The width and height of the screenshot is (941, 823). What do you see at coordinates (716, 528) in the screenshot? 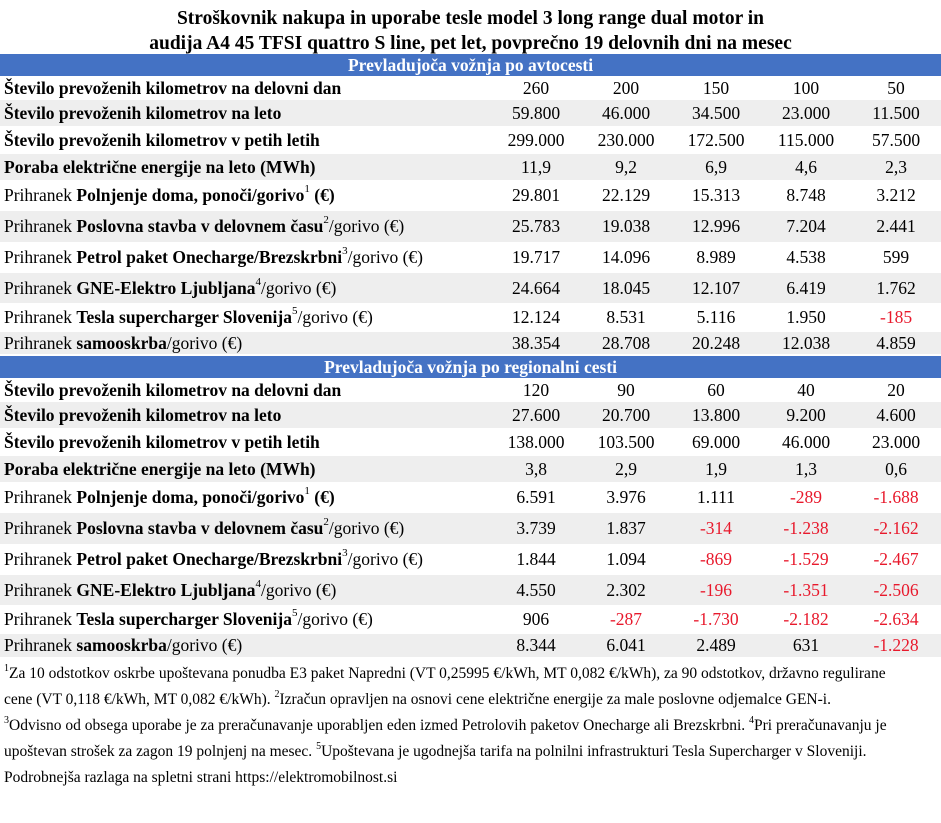
I see `value-cell: -314` at bounding box center [716, 528].